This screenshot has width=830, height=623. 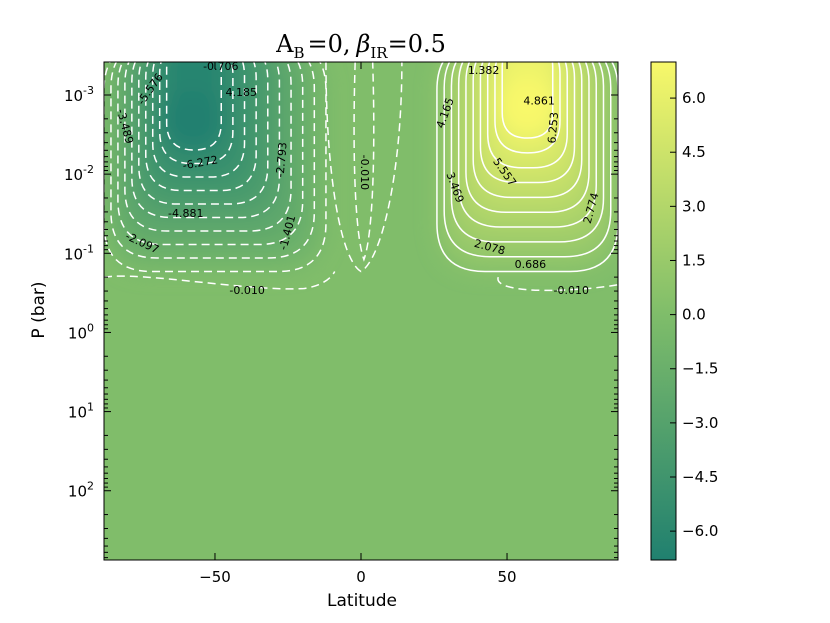 What do you see at coordinates (361, 577) in the screenshot?
I see `x-tick-label: 0` at bounding box center [361, 577].